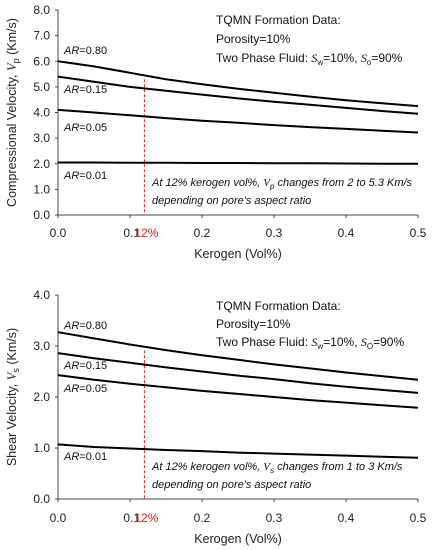 The width and height of the screenshot is (432, 550). Describe the element at coordinates (16, 370) in the screenshot. I see `y-label-subscript: s` at that location.